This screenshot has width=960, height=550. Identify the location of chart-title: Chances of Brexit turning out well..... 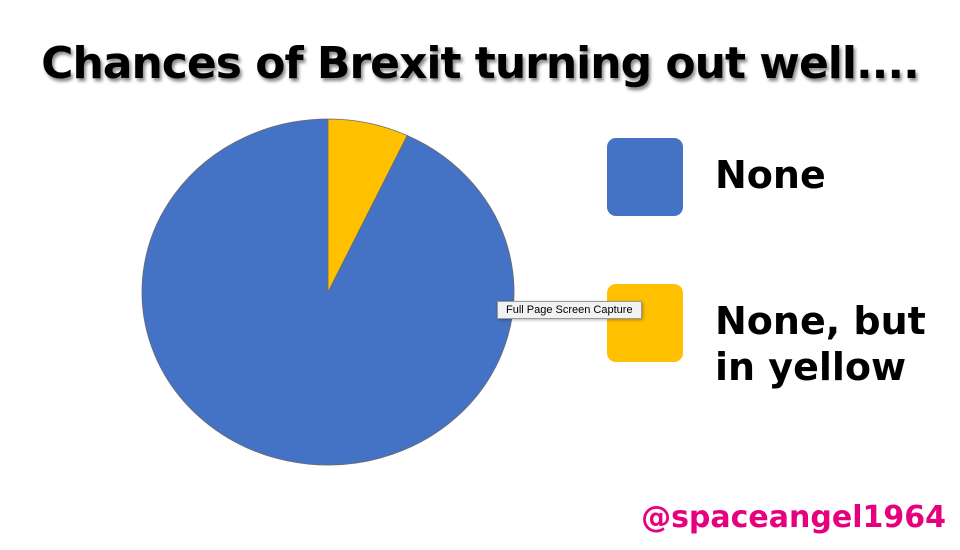
(480, 63).